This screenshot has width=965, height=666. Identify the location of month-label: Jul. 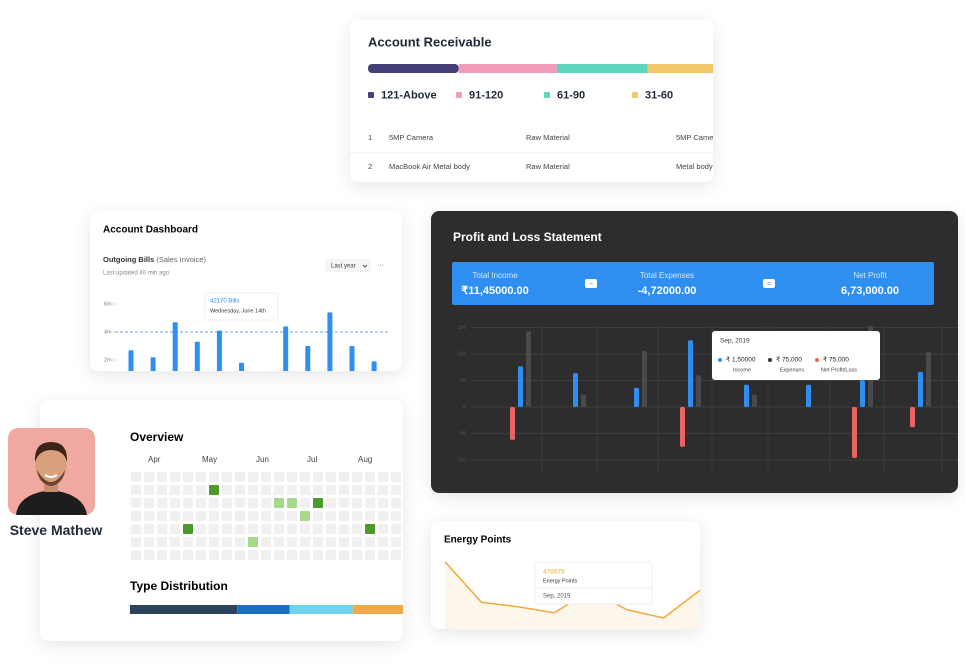
(312, 459).